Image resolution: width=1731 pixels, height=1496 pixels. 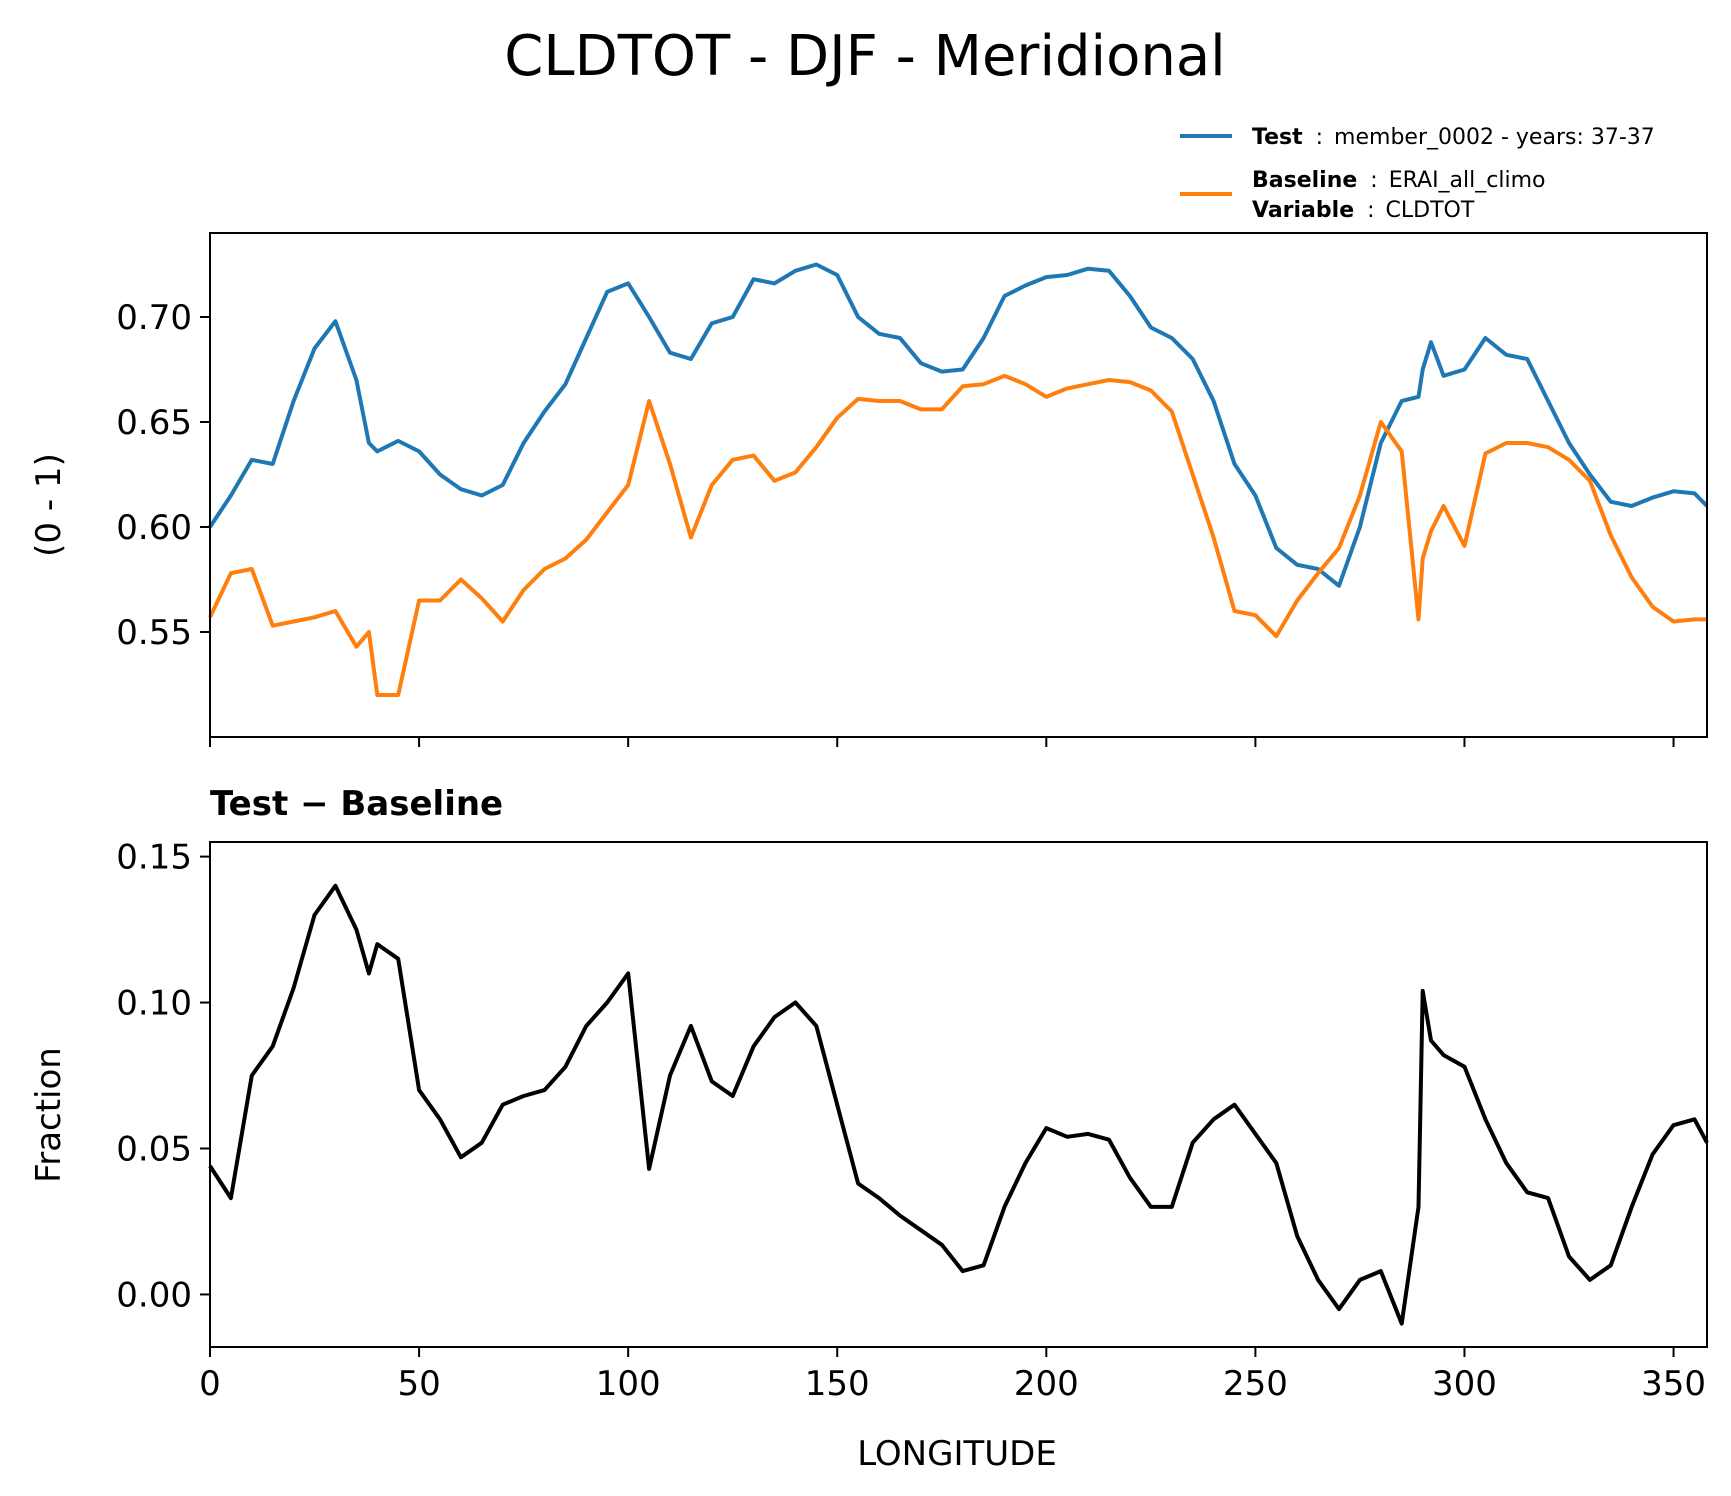 What do you see at coordinates (1464, 1384) in the screenshot?
I see `bottom-xtick-label: 300` at bounding box center [1464, 1384].